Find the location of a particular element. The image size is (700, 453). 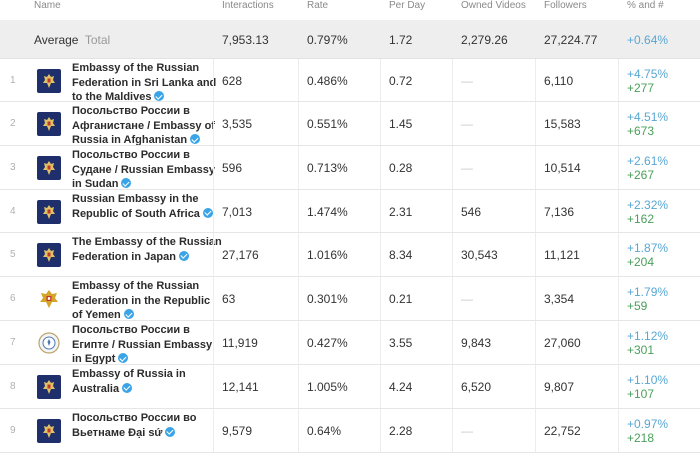

average-owned-videos: 2,279.26 is located at coordinates (484, 40).